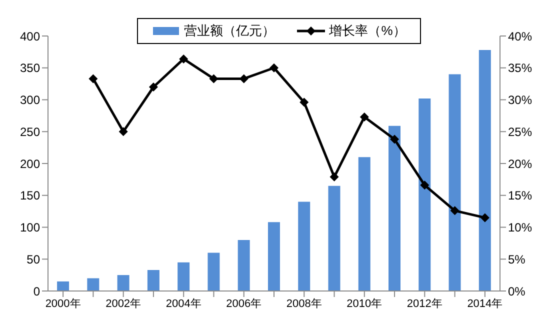  I want to click on y2-tick-label: 5%, so click(517, 259).